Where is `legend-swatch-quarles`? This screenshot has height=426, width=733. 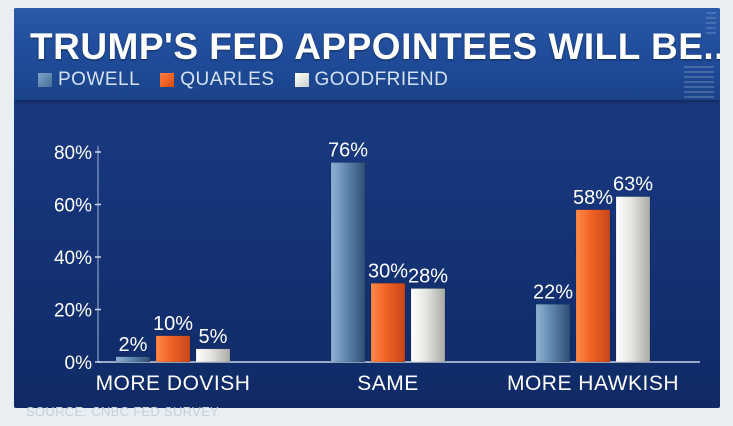
legend-swatch-quarles is located at coordinates (167, 80).